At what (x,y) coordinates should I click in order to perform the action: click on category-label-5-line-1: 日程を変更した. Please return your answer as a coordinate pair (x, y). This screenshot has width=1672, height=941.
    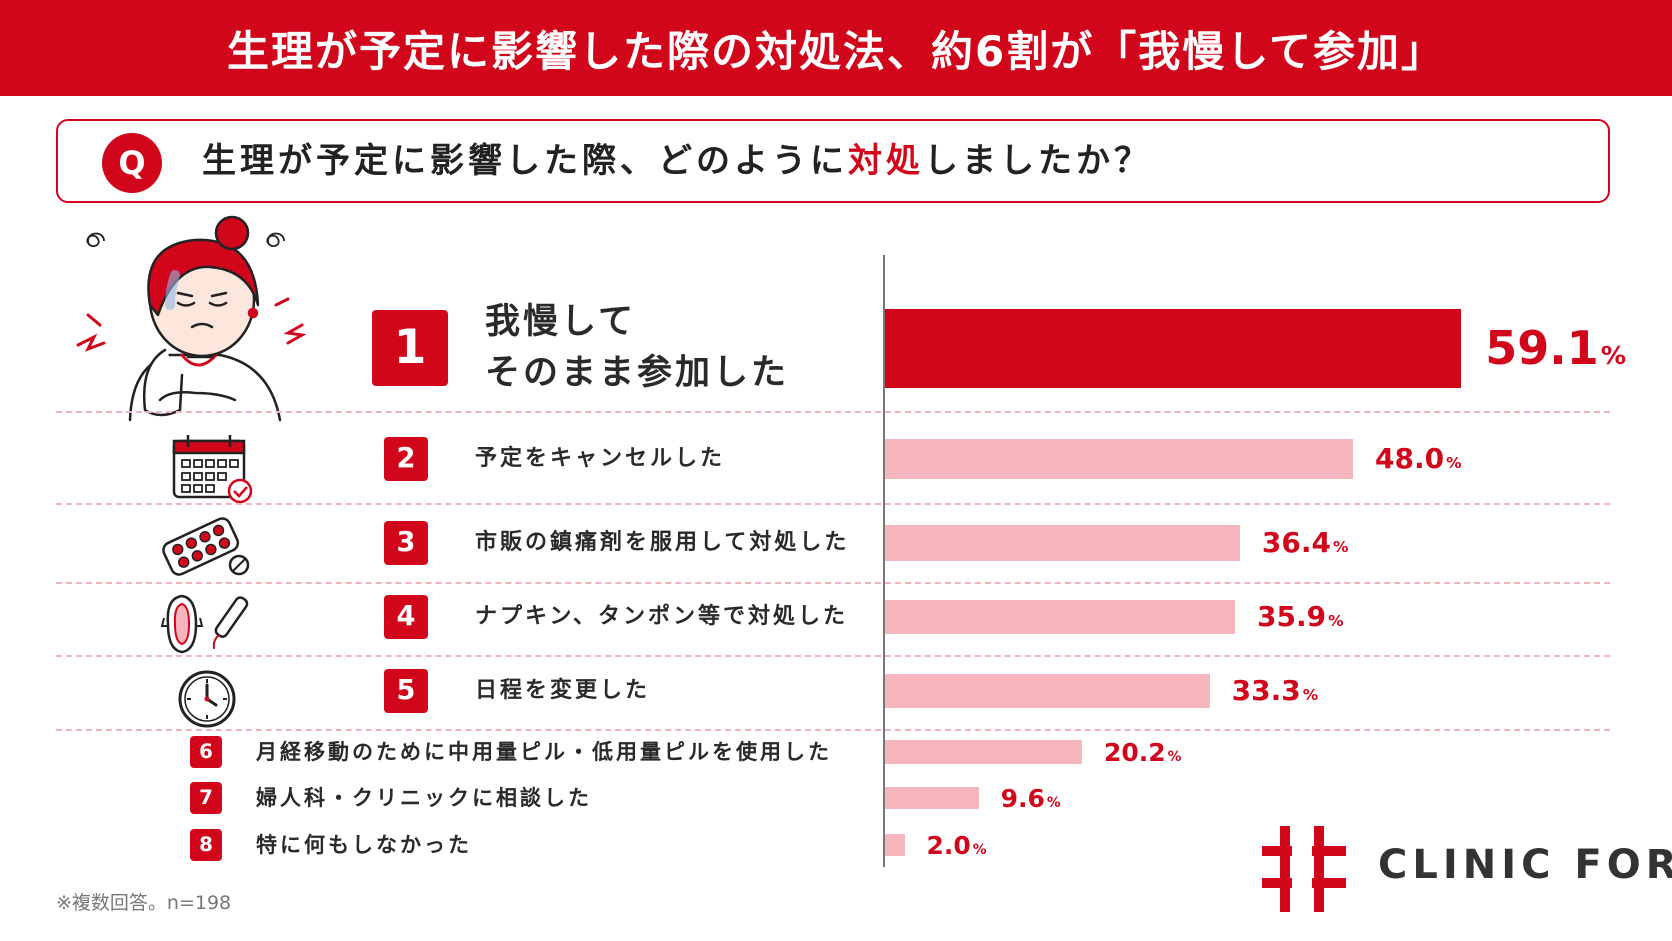
    Looking at the image, I should click on (563, 691).